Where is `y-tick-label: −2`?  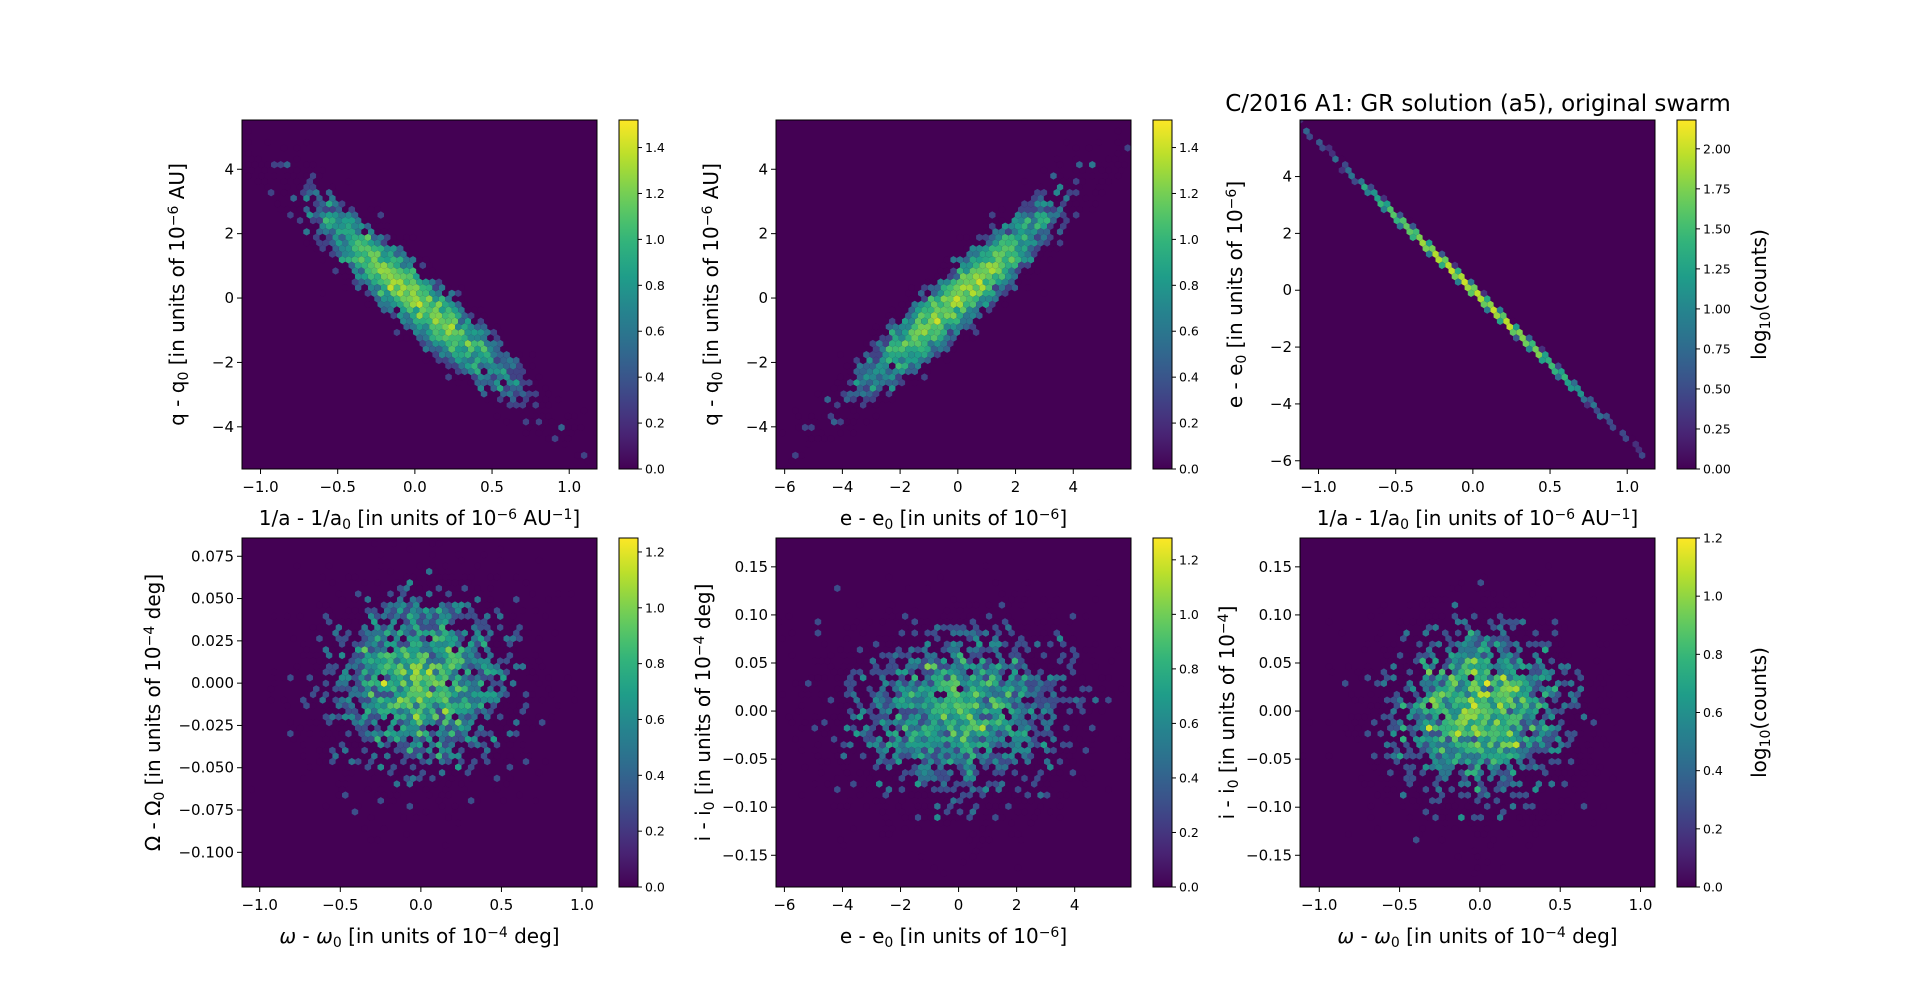
y-tick-label: −2 is located at coordinates (1281, 347).